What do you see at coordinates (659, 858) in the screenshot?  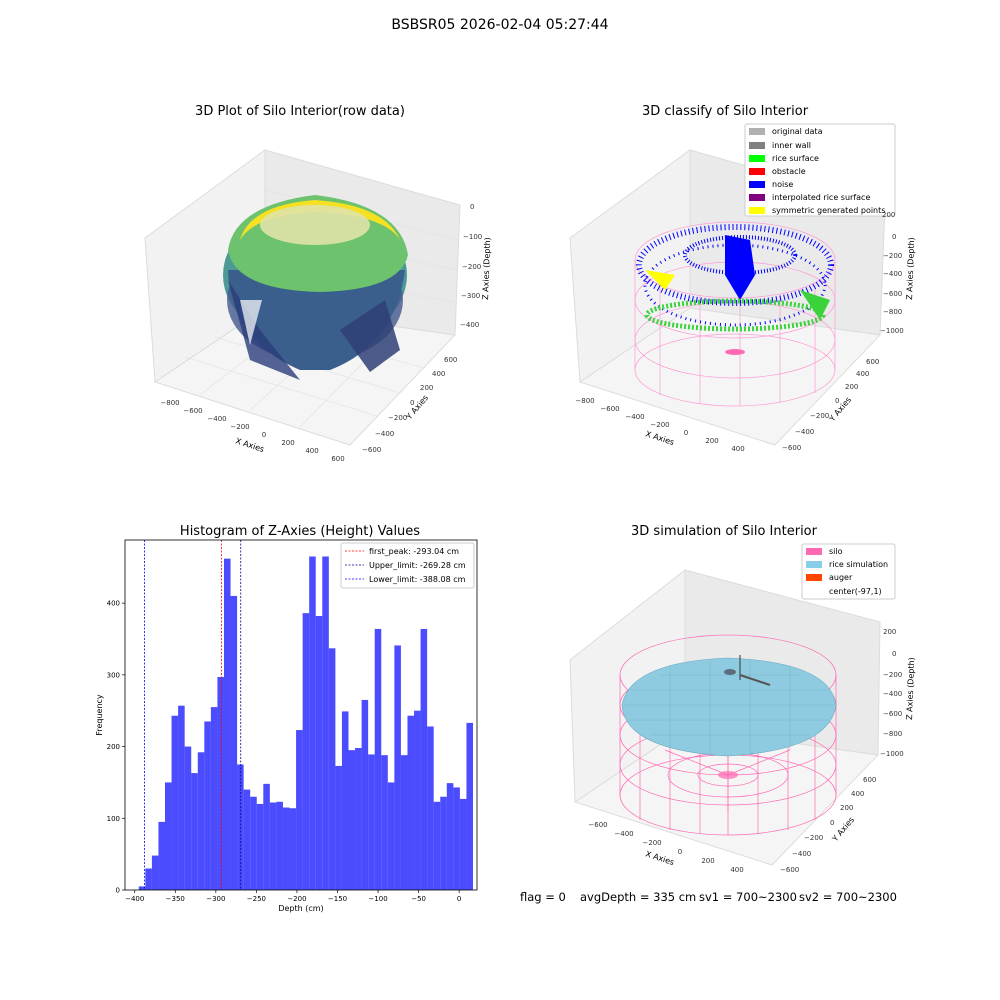 I see `simulation-xlabel: X Axies` at bounding box center [659, 858].